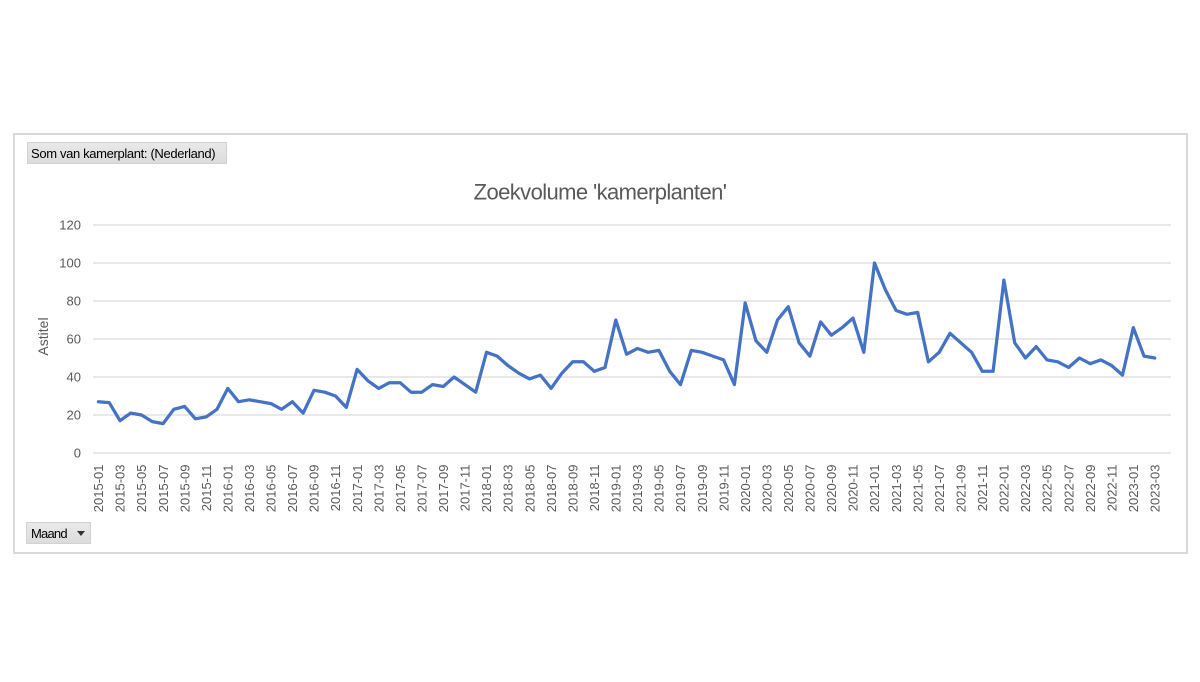 Image resolution: width=1200 pixels, height=682 pixels. What do you see at coordinates (74, 339) in the screenshot?
I see `svg-text: 60` at bounding box center [74, 339].